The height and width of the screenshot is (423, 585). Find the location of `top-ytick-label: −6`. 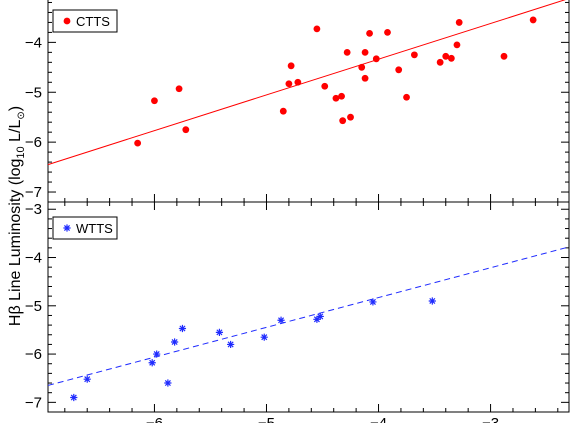

top-ytick-label: −6 is located at coordinates (33, 142).